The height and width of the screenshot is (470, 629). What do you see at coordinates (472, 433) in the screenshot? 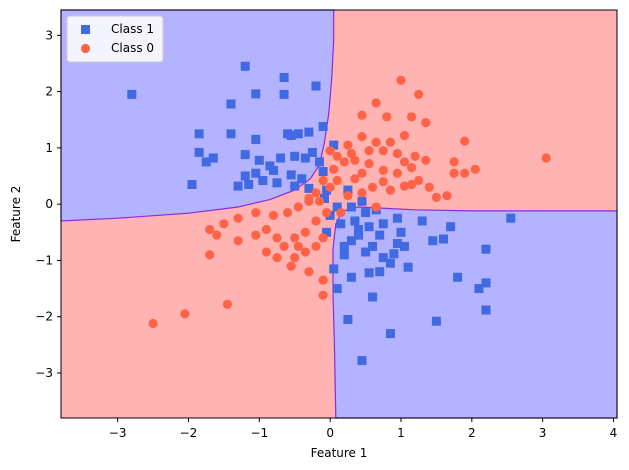
I see `x-tick-label: 2` at bounding box center [472, 433].